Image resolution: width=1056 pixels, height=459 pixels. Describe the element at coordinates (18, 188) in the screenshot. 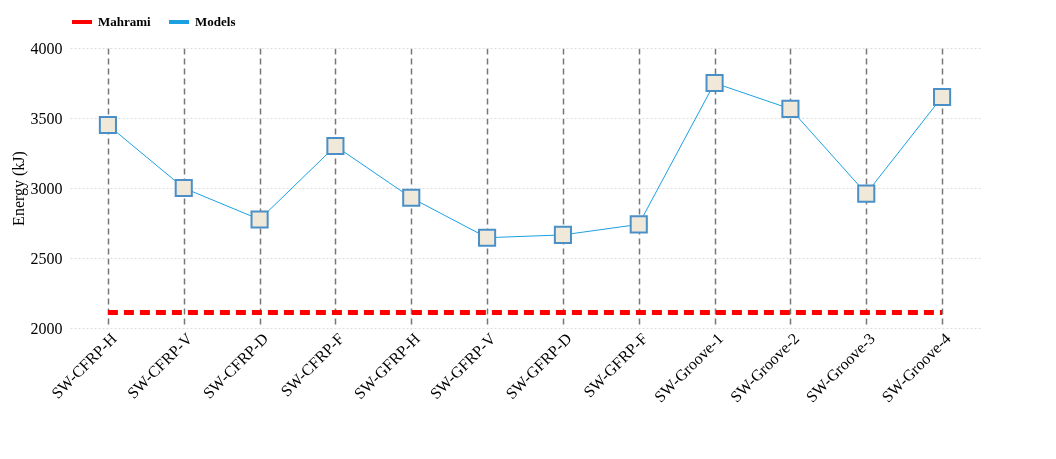

I see `y-axis-title: Energy (kJ)` at that location.